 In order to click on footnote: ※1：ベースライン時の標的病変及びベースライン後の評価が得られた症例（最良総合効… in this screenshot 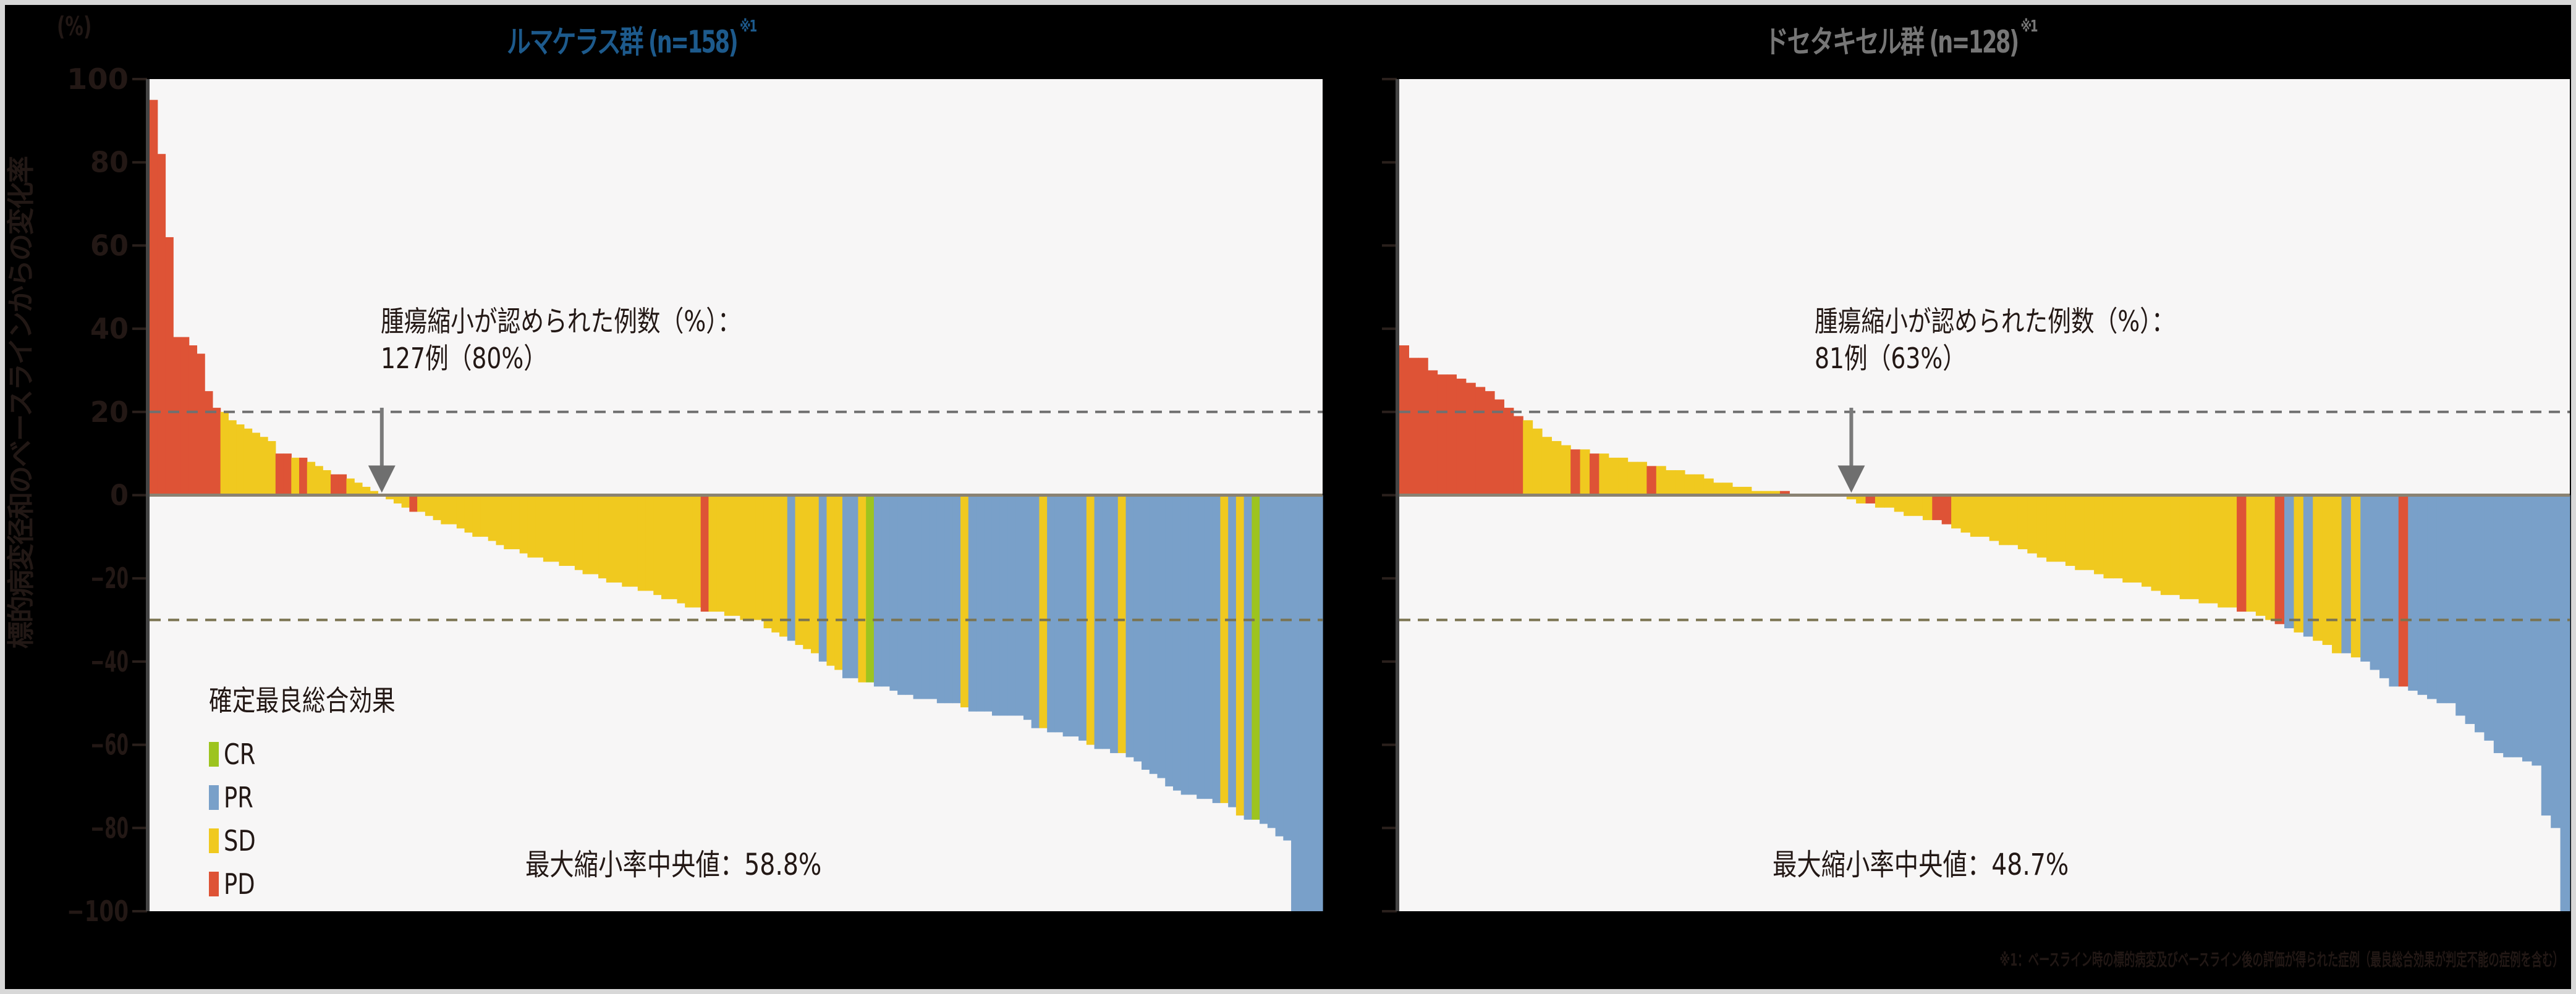, I will do `click(2281, 960)`.